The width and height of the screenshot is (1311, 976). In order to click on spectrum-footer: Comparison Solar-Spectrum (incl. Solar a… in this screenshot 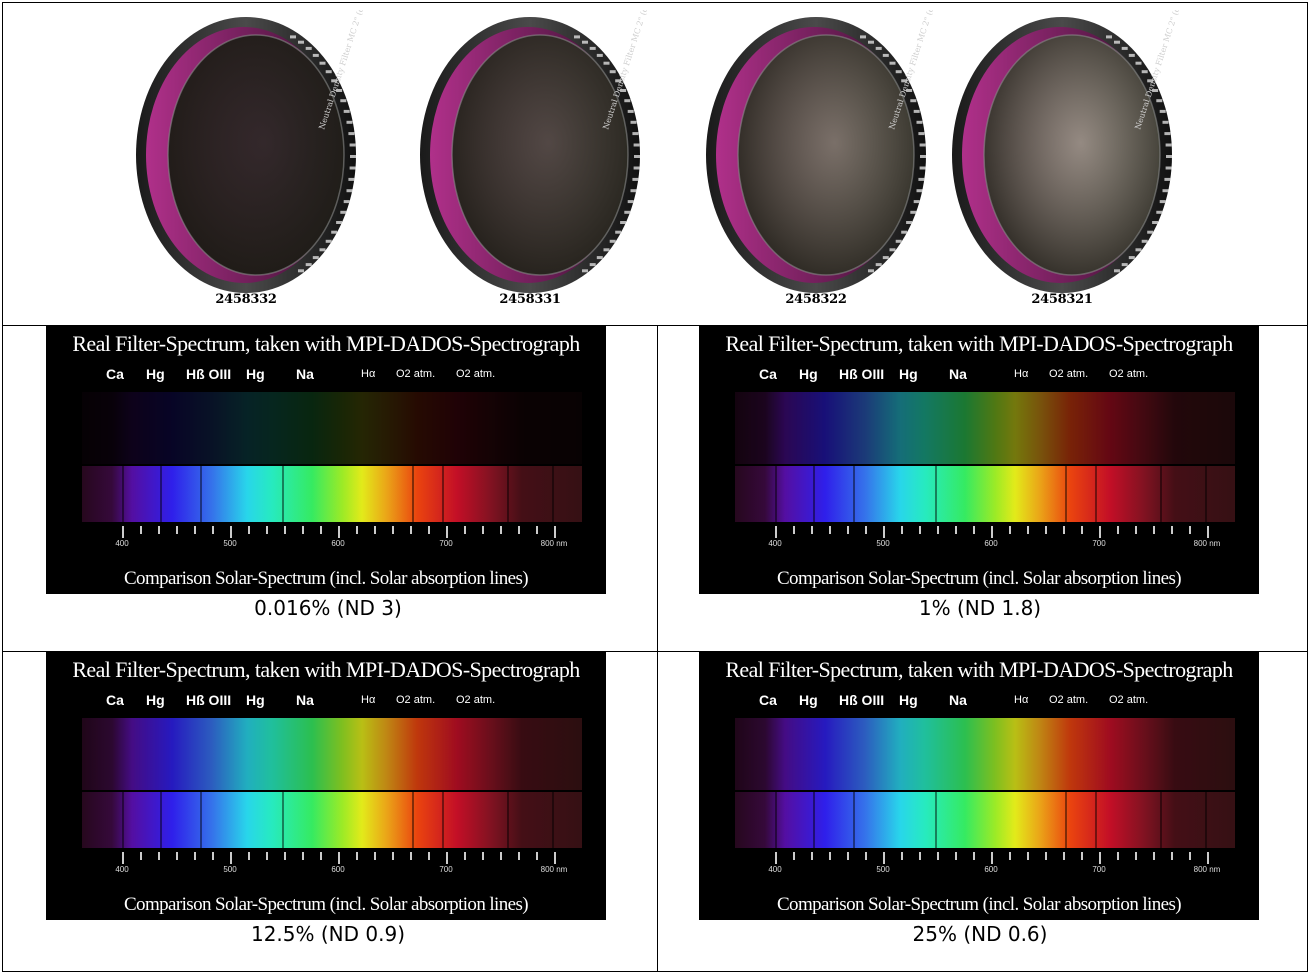, I will do `click(979, 905)`.